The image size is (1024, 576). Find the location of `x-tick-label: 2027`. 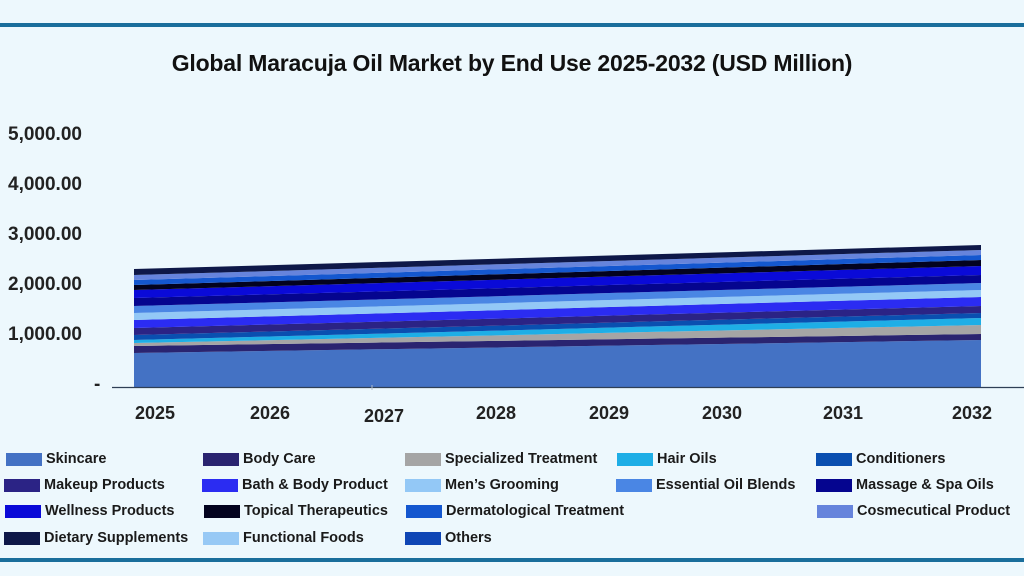

x-tick-label: 2027 is located at coordinates (384, 416).